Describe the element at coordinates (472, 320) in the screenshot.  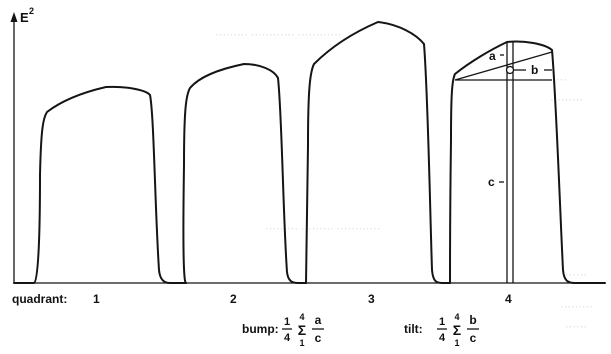
I see `tilt-ratio-numerator: b` at that location.